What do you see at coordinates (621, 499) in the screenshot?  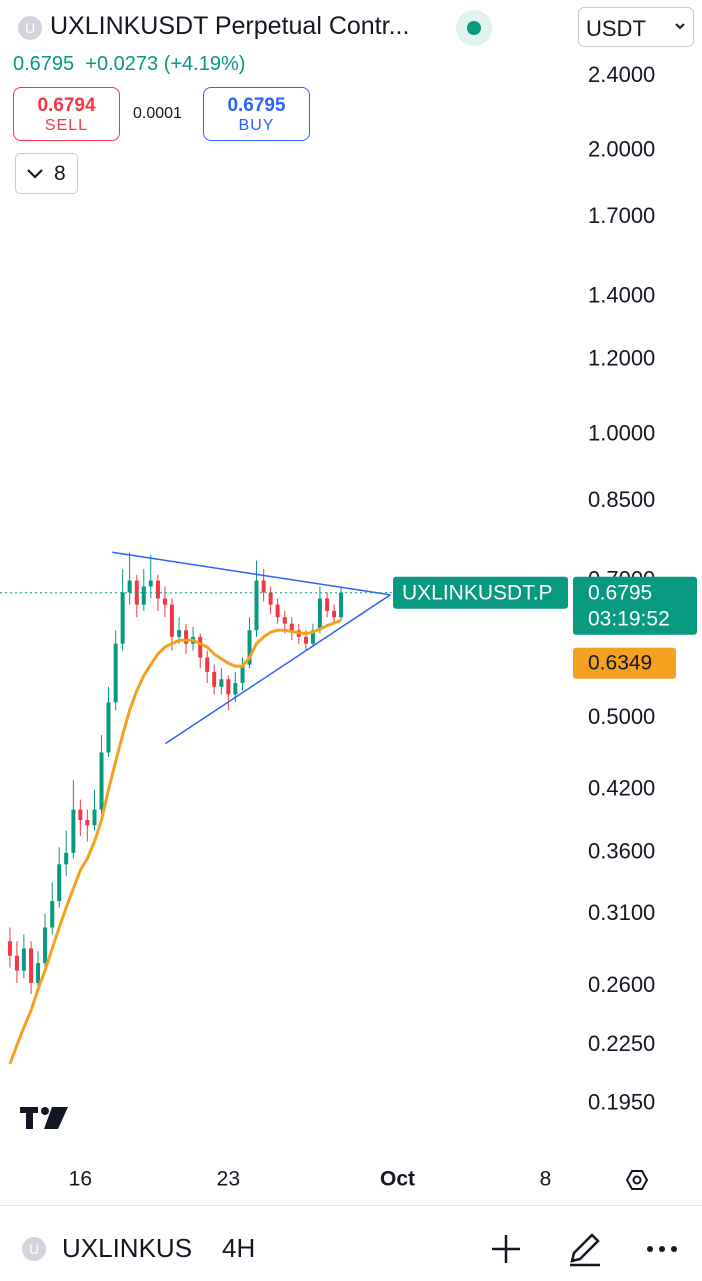 I see `y-tick-label: 0.8500` at bounding box center [621, 499].